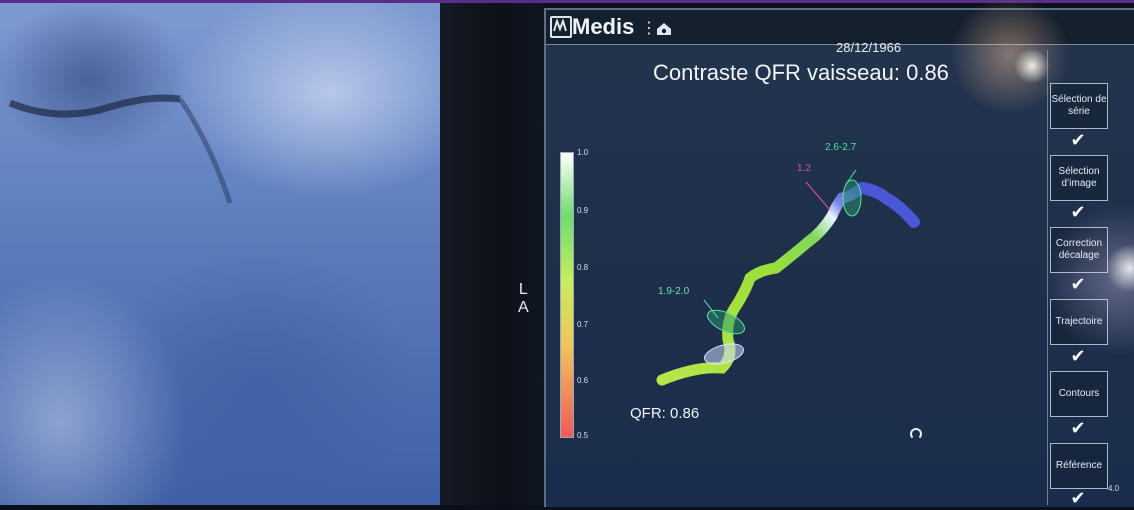 This screenshot has height=510, width=1134. I want to click on scale-tick: 1.0, so click(583, 152).